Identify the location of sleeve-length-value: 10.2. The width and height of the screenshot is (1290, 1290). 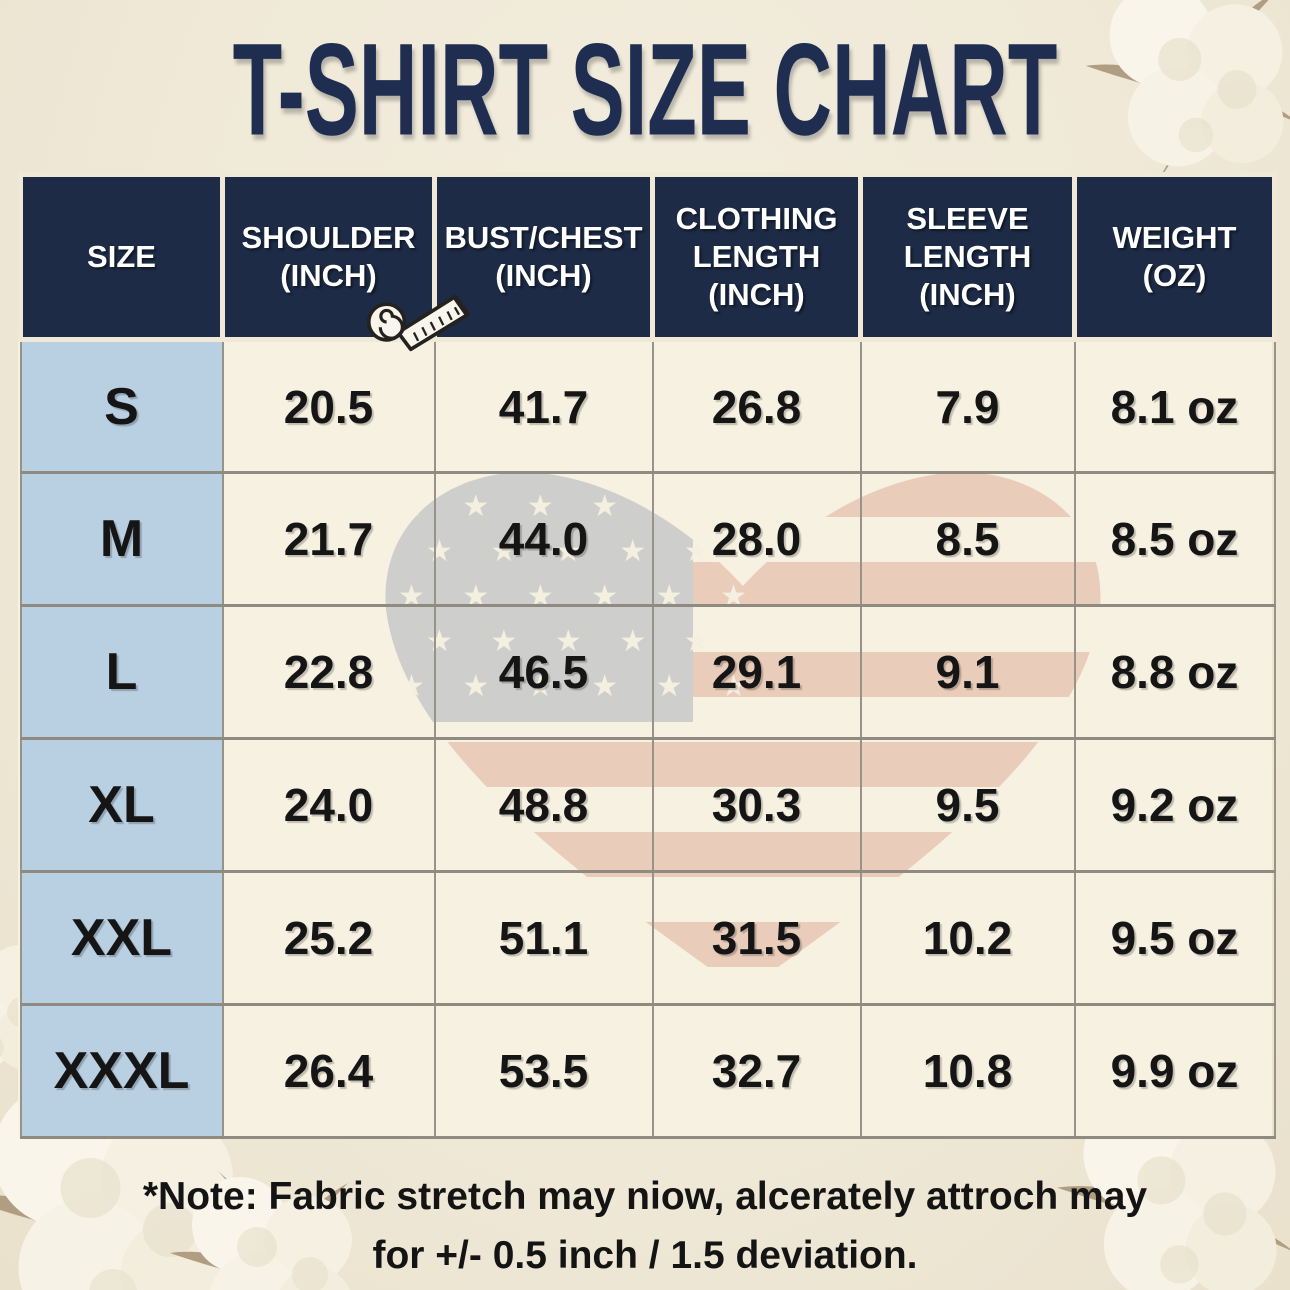
(967, 938).